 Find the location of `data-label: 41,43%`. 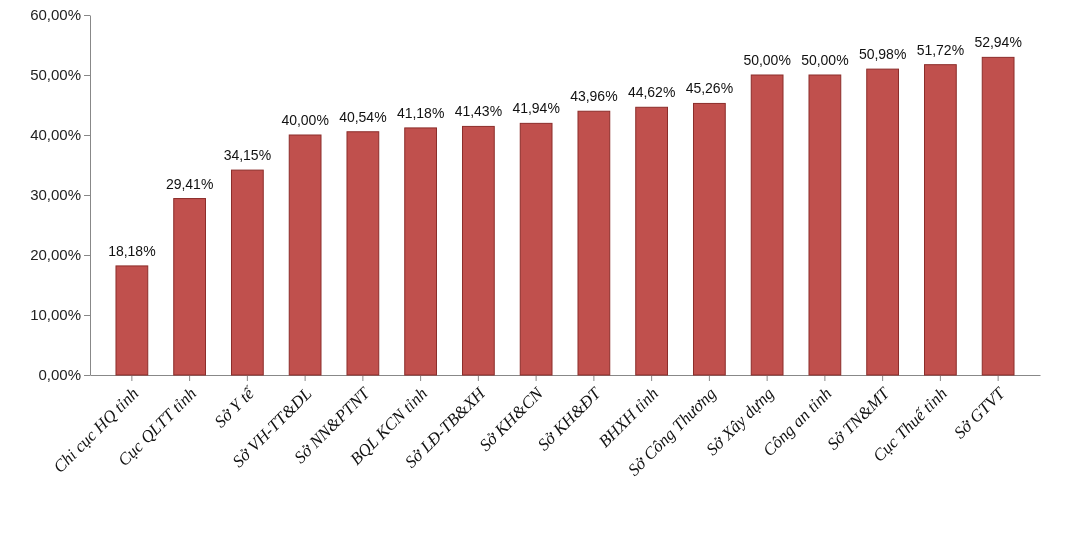

data-label: 41,43% is located at coordinates (478, 111).